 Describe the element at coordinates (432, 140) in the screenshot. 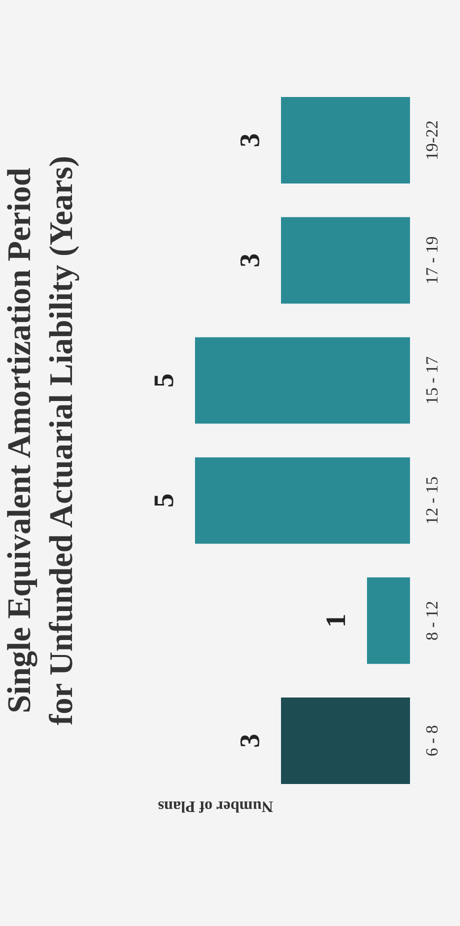

I see `y-tick-label: 19-22` at that location.